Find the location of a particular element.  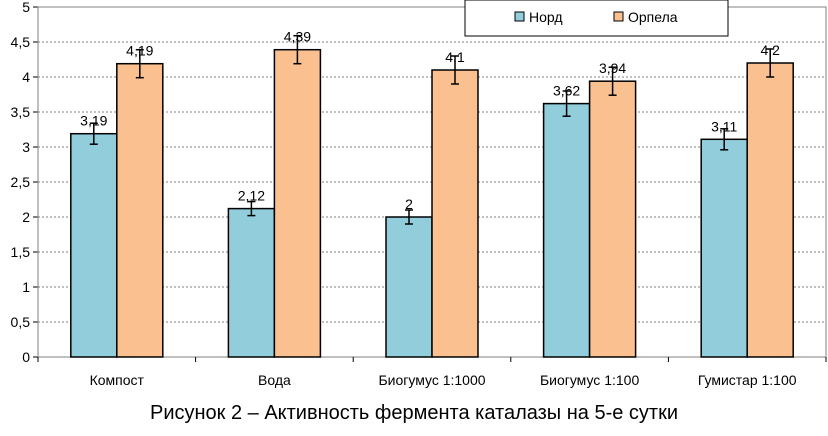

data-label: 2 is located at coordinates (409, 204).